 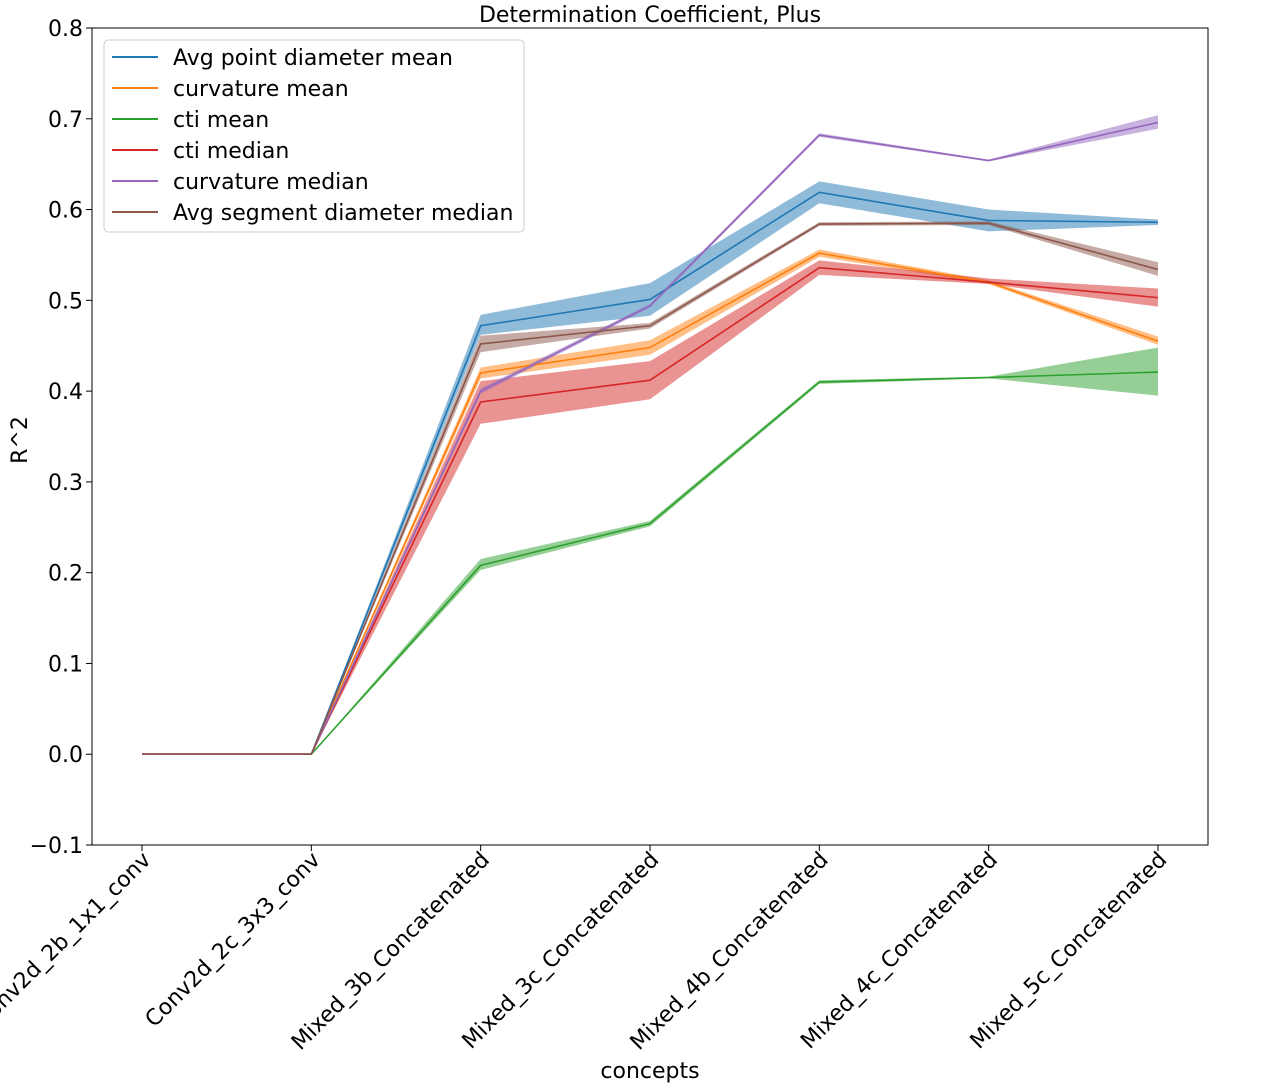 I want to click on legend-label: Avg point diameter mean, so click(x=313, y=58).